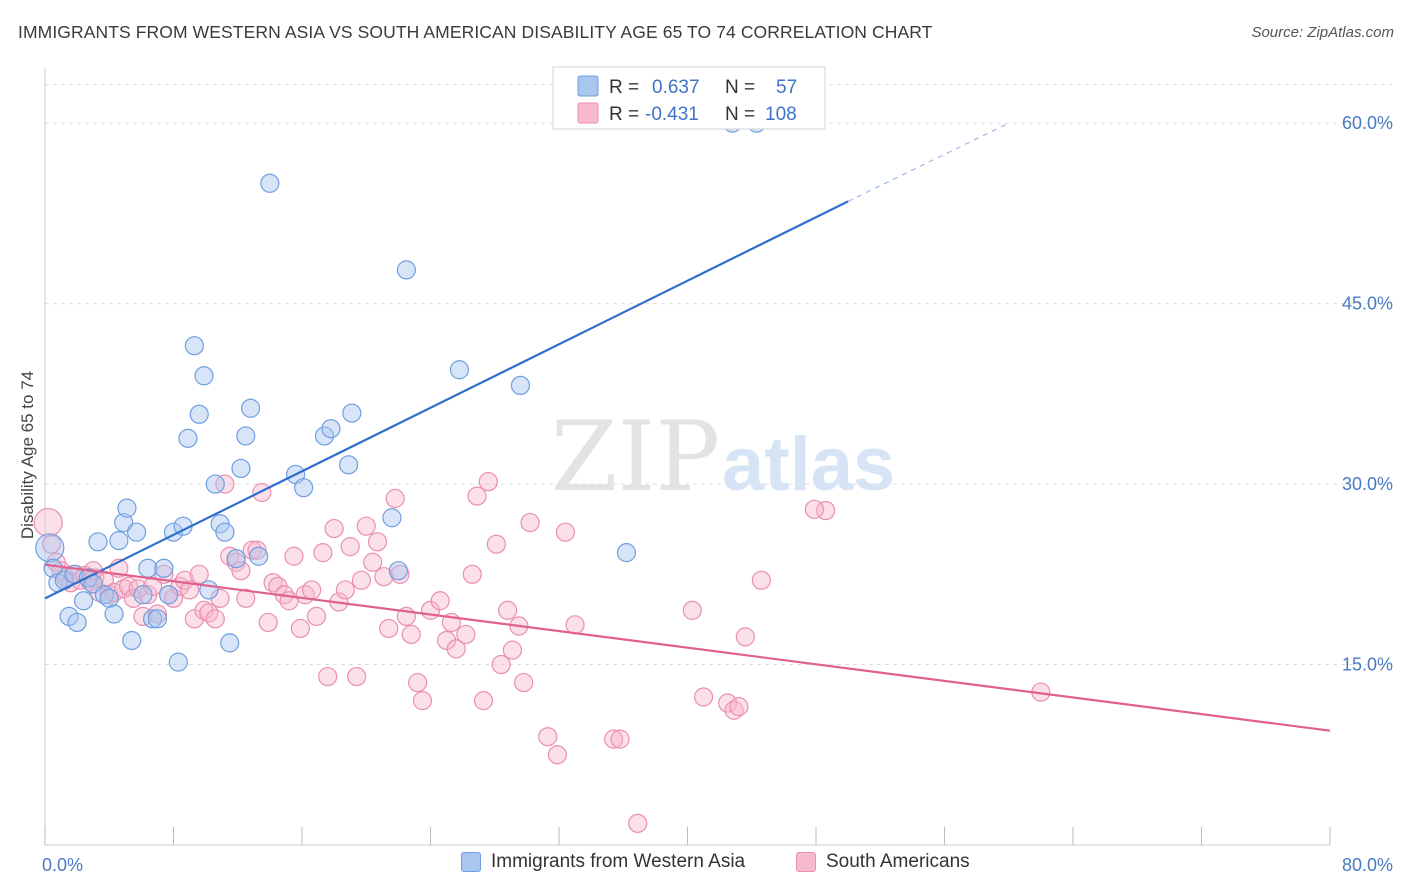  I want to click on legend-item-western-asia: Immigrants from Western Asia, so click(603, 862).